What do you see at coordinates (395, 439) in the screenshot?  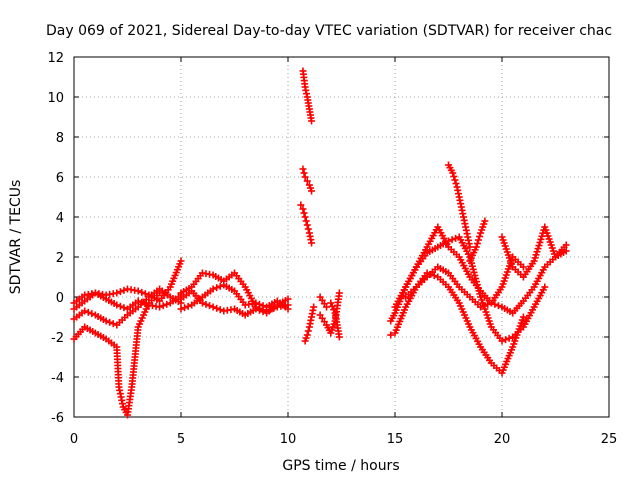 I see `x-tick-label: 15` at bounding box center [395, 439].